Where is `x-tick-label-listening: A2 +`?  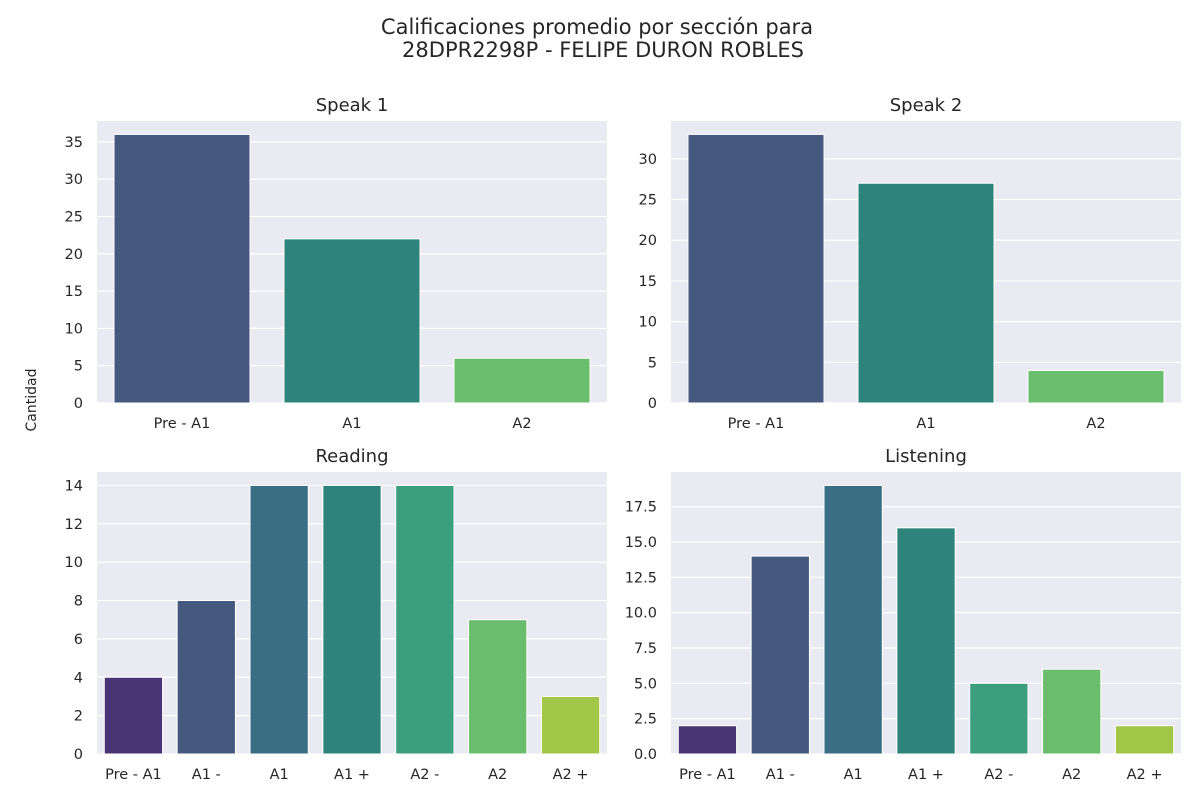 x-tick-label-listening: A2 + is located at coordinates (1145, 775).